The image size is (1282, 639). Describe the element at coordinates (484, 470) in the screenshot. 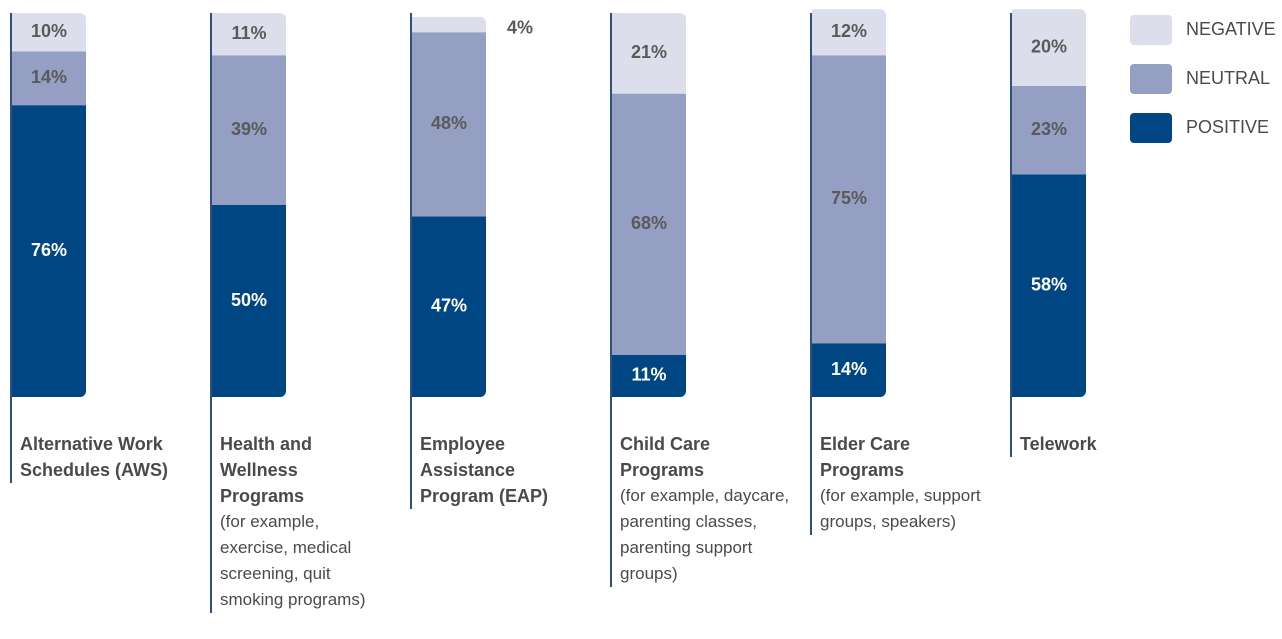

I see `category-name: Employee Assistance Program (EAP)` at that location.